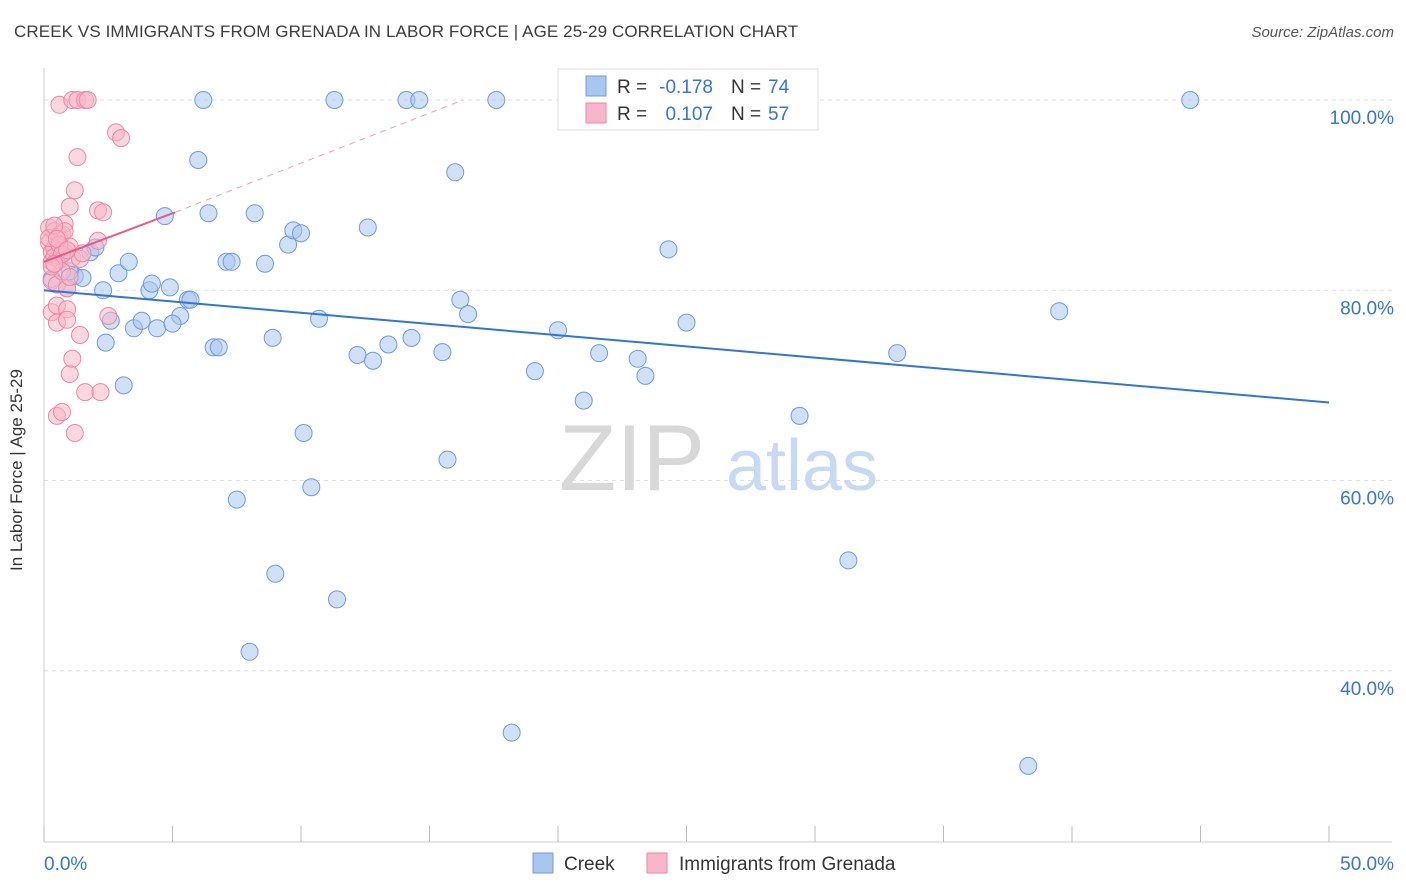 This screenshot has height=892, width=1406. Describe the element at coordinates (632, 87) in the screenshot. I see `legend-r-label-creek: R =` at that location.